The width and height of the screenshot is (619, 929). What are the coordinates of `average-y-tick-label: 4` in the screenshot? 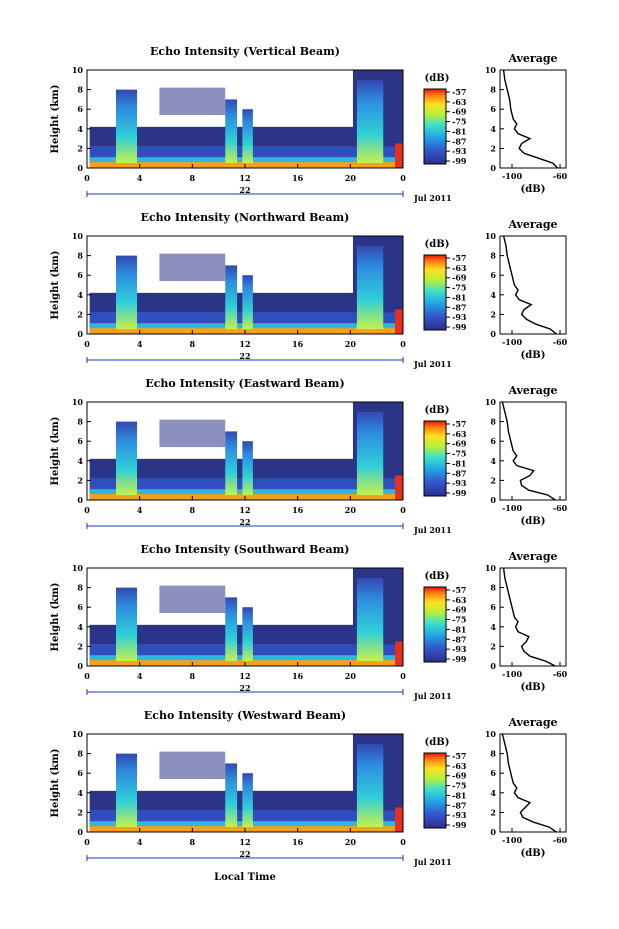 It's located at (493, 793).